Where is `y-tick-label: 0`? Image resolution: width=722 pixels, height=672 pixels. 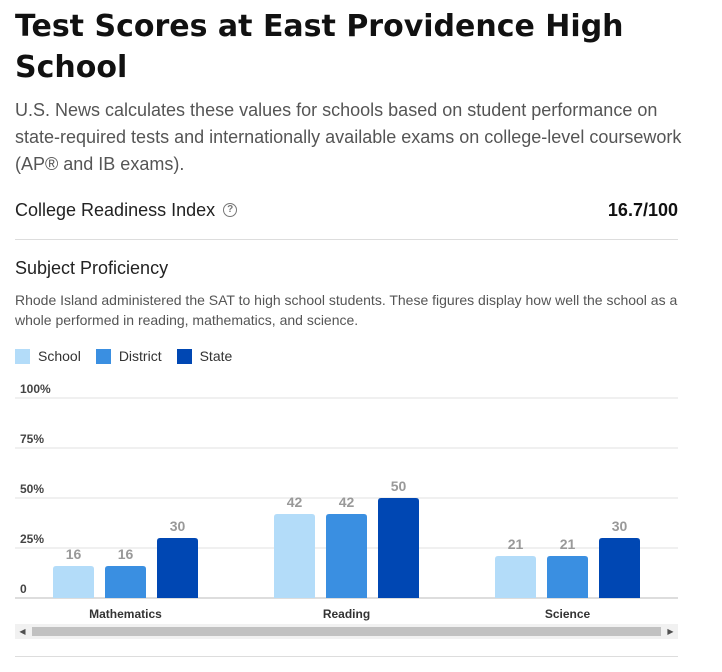
y-tick-label: 0 is located at coordinates (23, 589).